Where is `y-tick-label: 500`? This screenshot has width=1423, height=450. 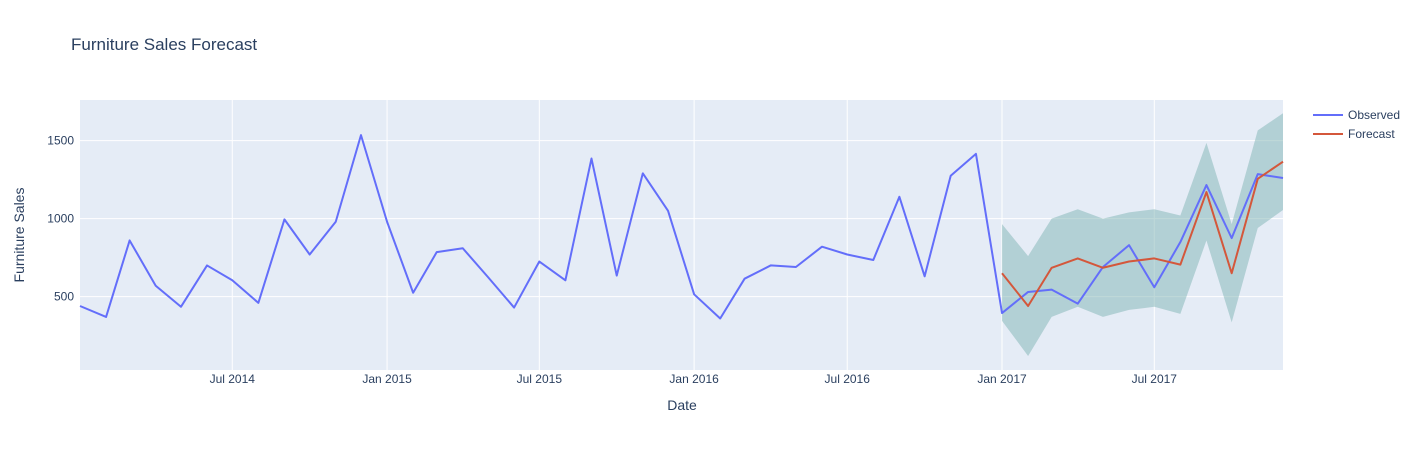 y-tick-label: 500 is located at coordinates (64, 297).